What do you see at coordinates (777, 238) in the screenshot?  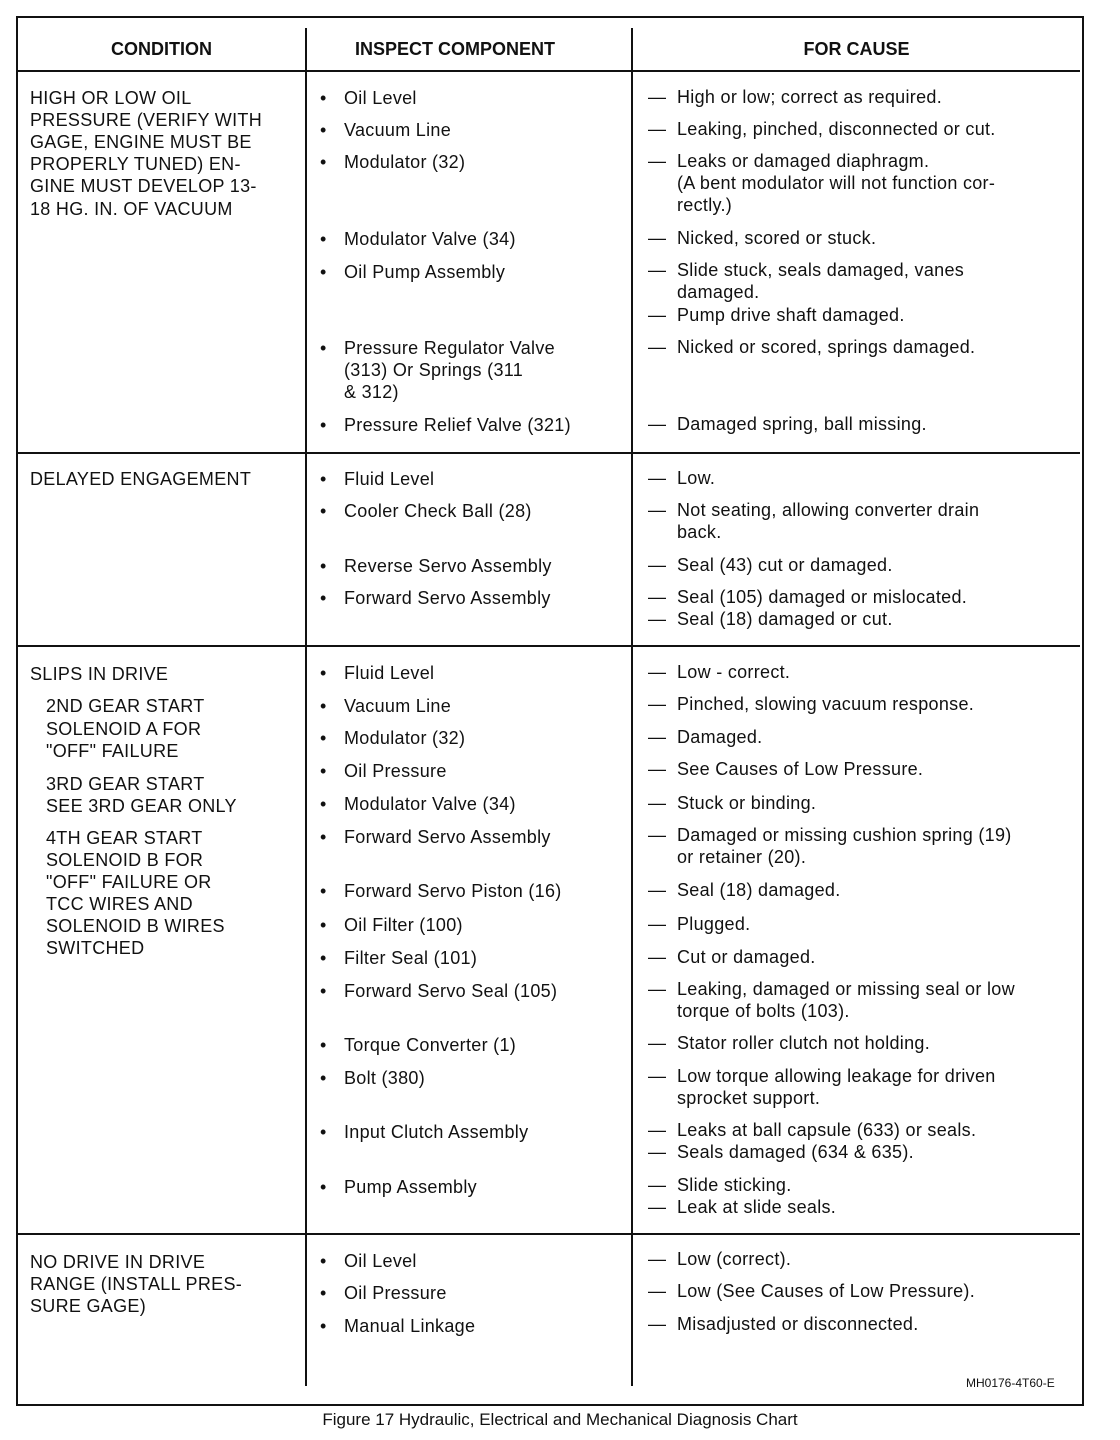 I see `cause-line: Nicked, scored or stuck.` at bounding box center [777, 238].